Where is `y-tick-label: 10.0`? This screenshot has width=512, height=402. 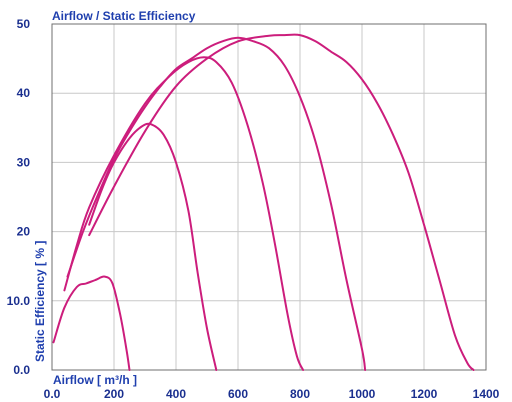 y-tick-label: 10.0 is located at coordinates (19, 301).